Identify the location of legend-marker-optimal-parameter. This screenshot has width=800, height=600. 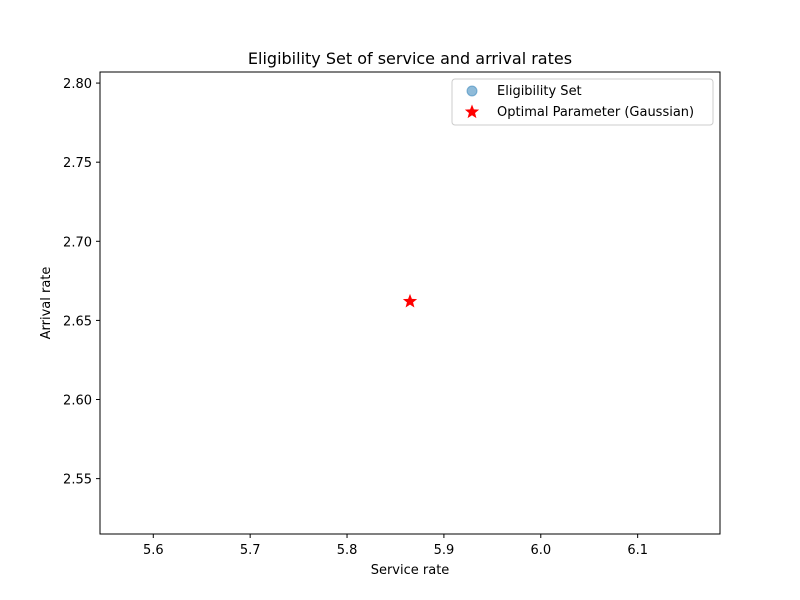
(472, 111).